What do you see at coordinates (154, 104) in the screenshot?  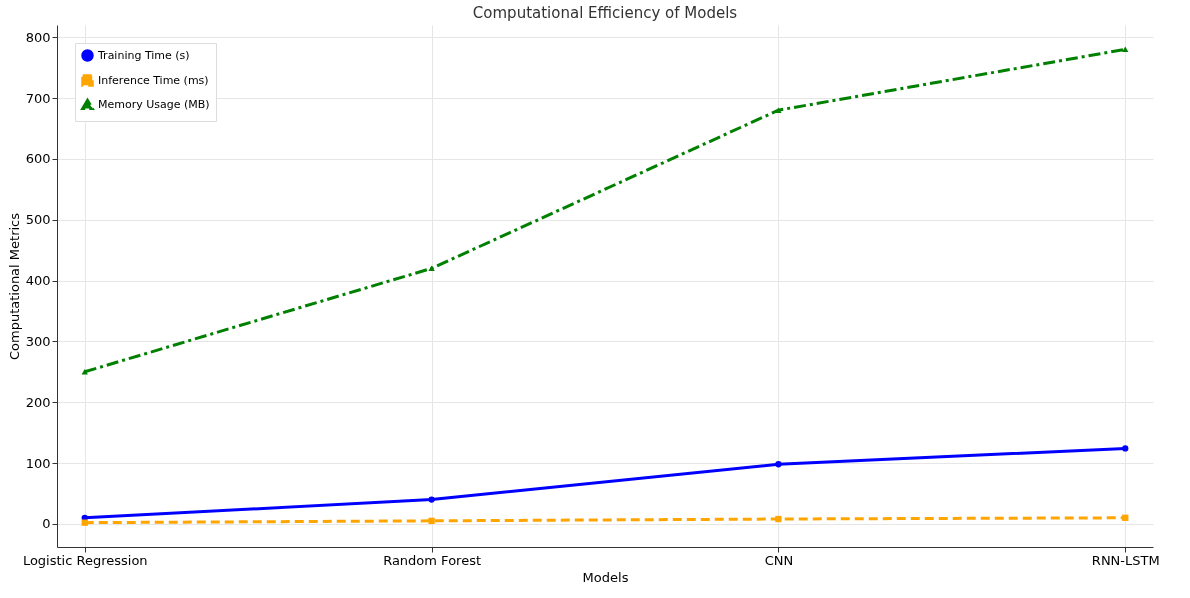 I see `legend-label: Memory Usage (MB)` at bounding box center [154, 104].